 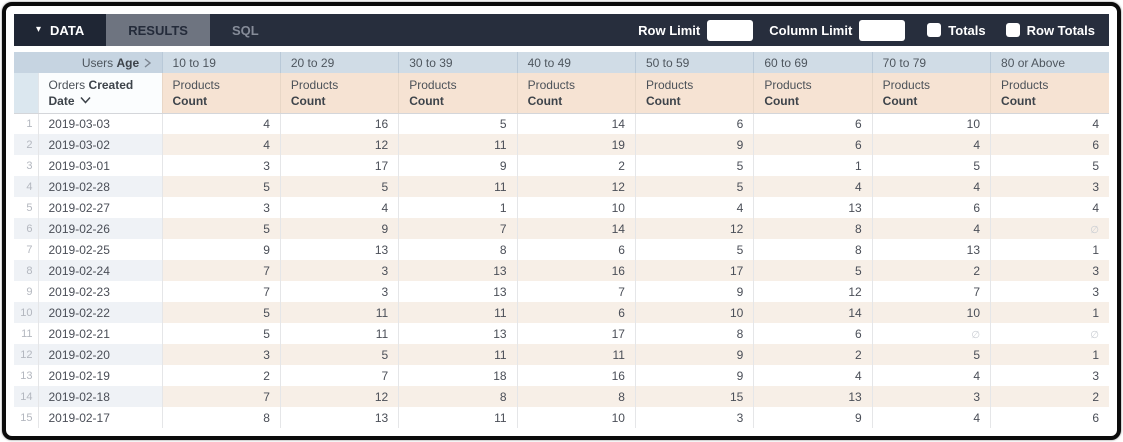 I want to click on date-cell: 2019-02-23, so click(x=100, y=291).